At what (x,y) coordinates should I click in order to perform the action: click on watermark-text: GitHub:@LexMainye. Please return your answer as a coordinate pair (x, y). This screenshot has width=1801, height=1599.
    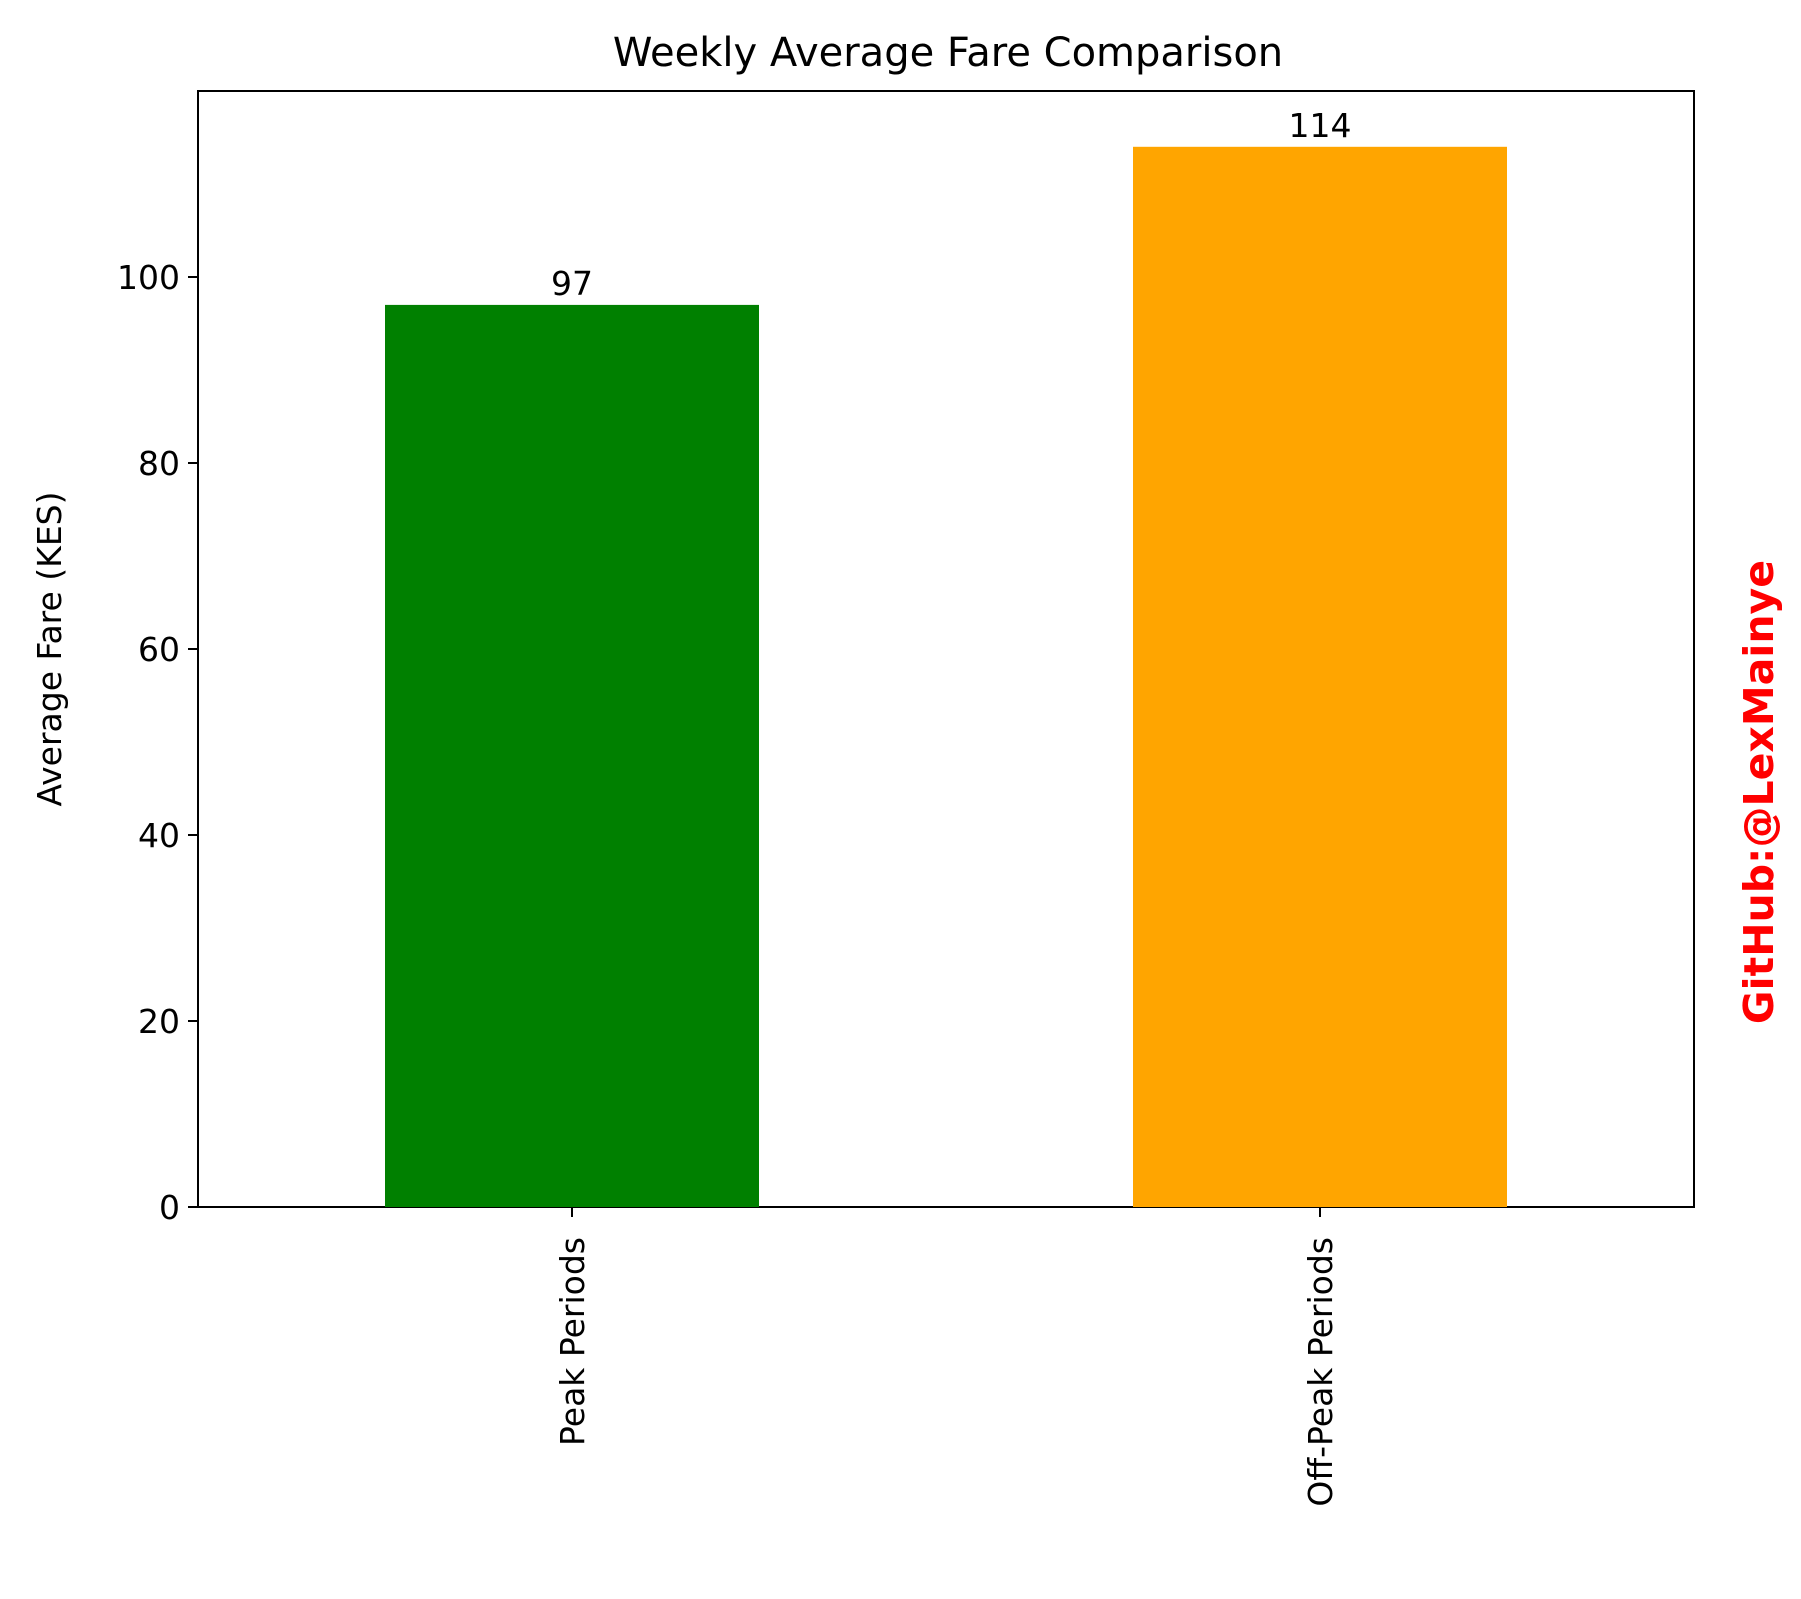
    Looking at the image, I should click on (1759, 792).